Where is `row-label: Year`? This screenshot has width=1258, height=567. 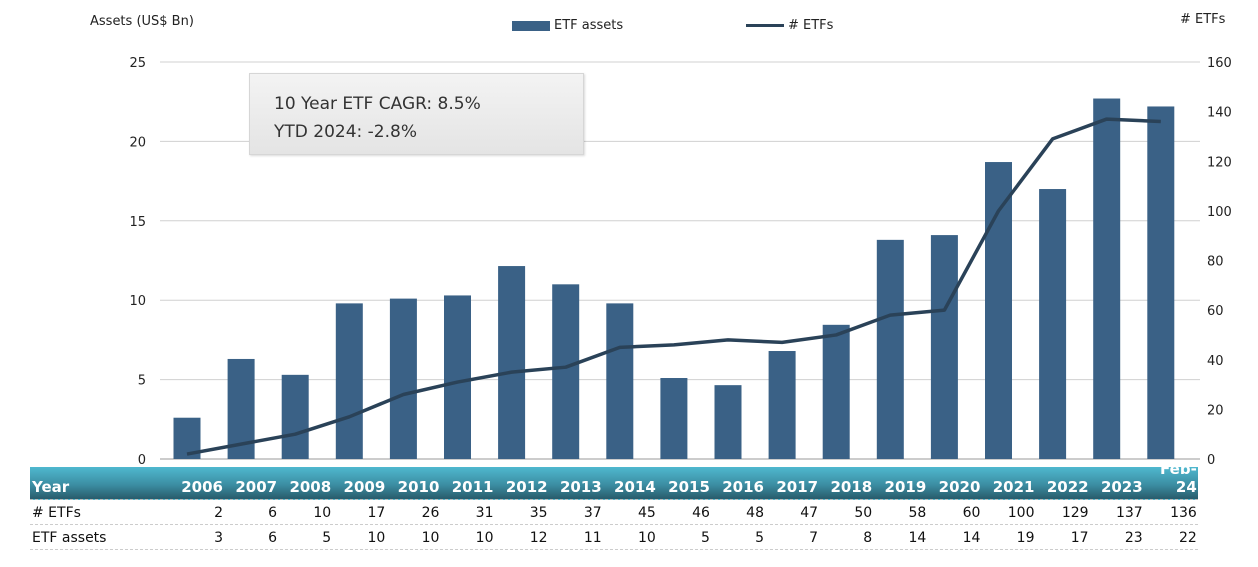
row-label: Year is located at coordinates (51, 487).